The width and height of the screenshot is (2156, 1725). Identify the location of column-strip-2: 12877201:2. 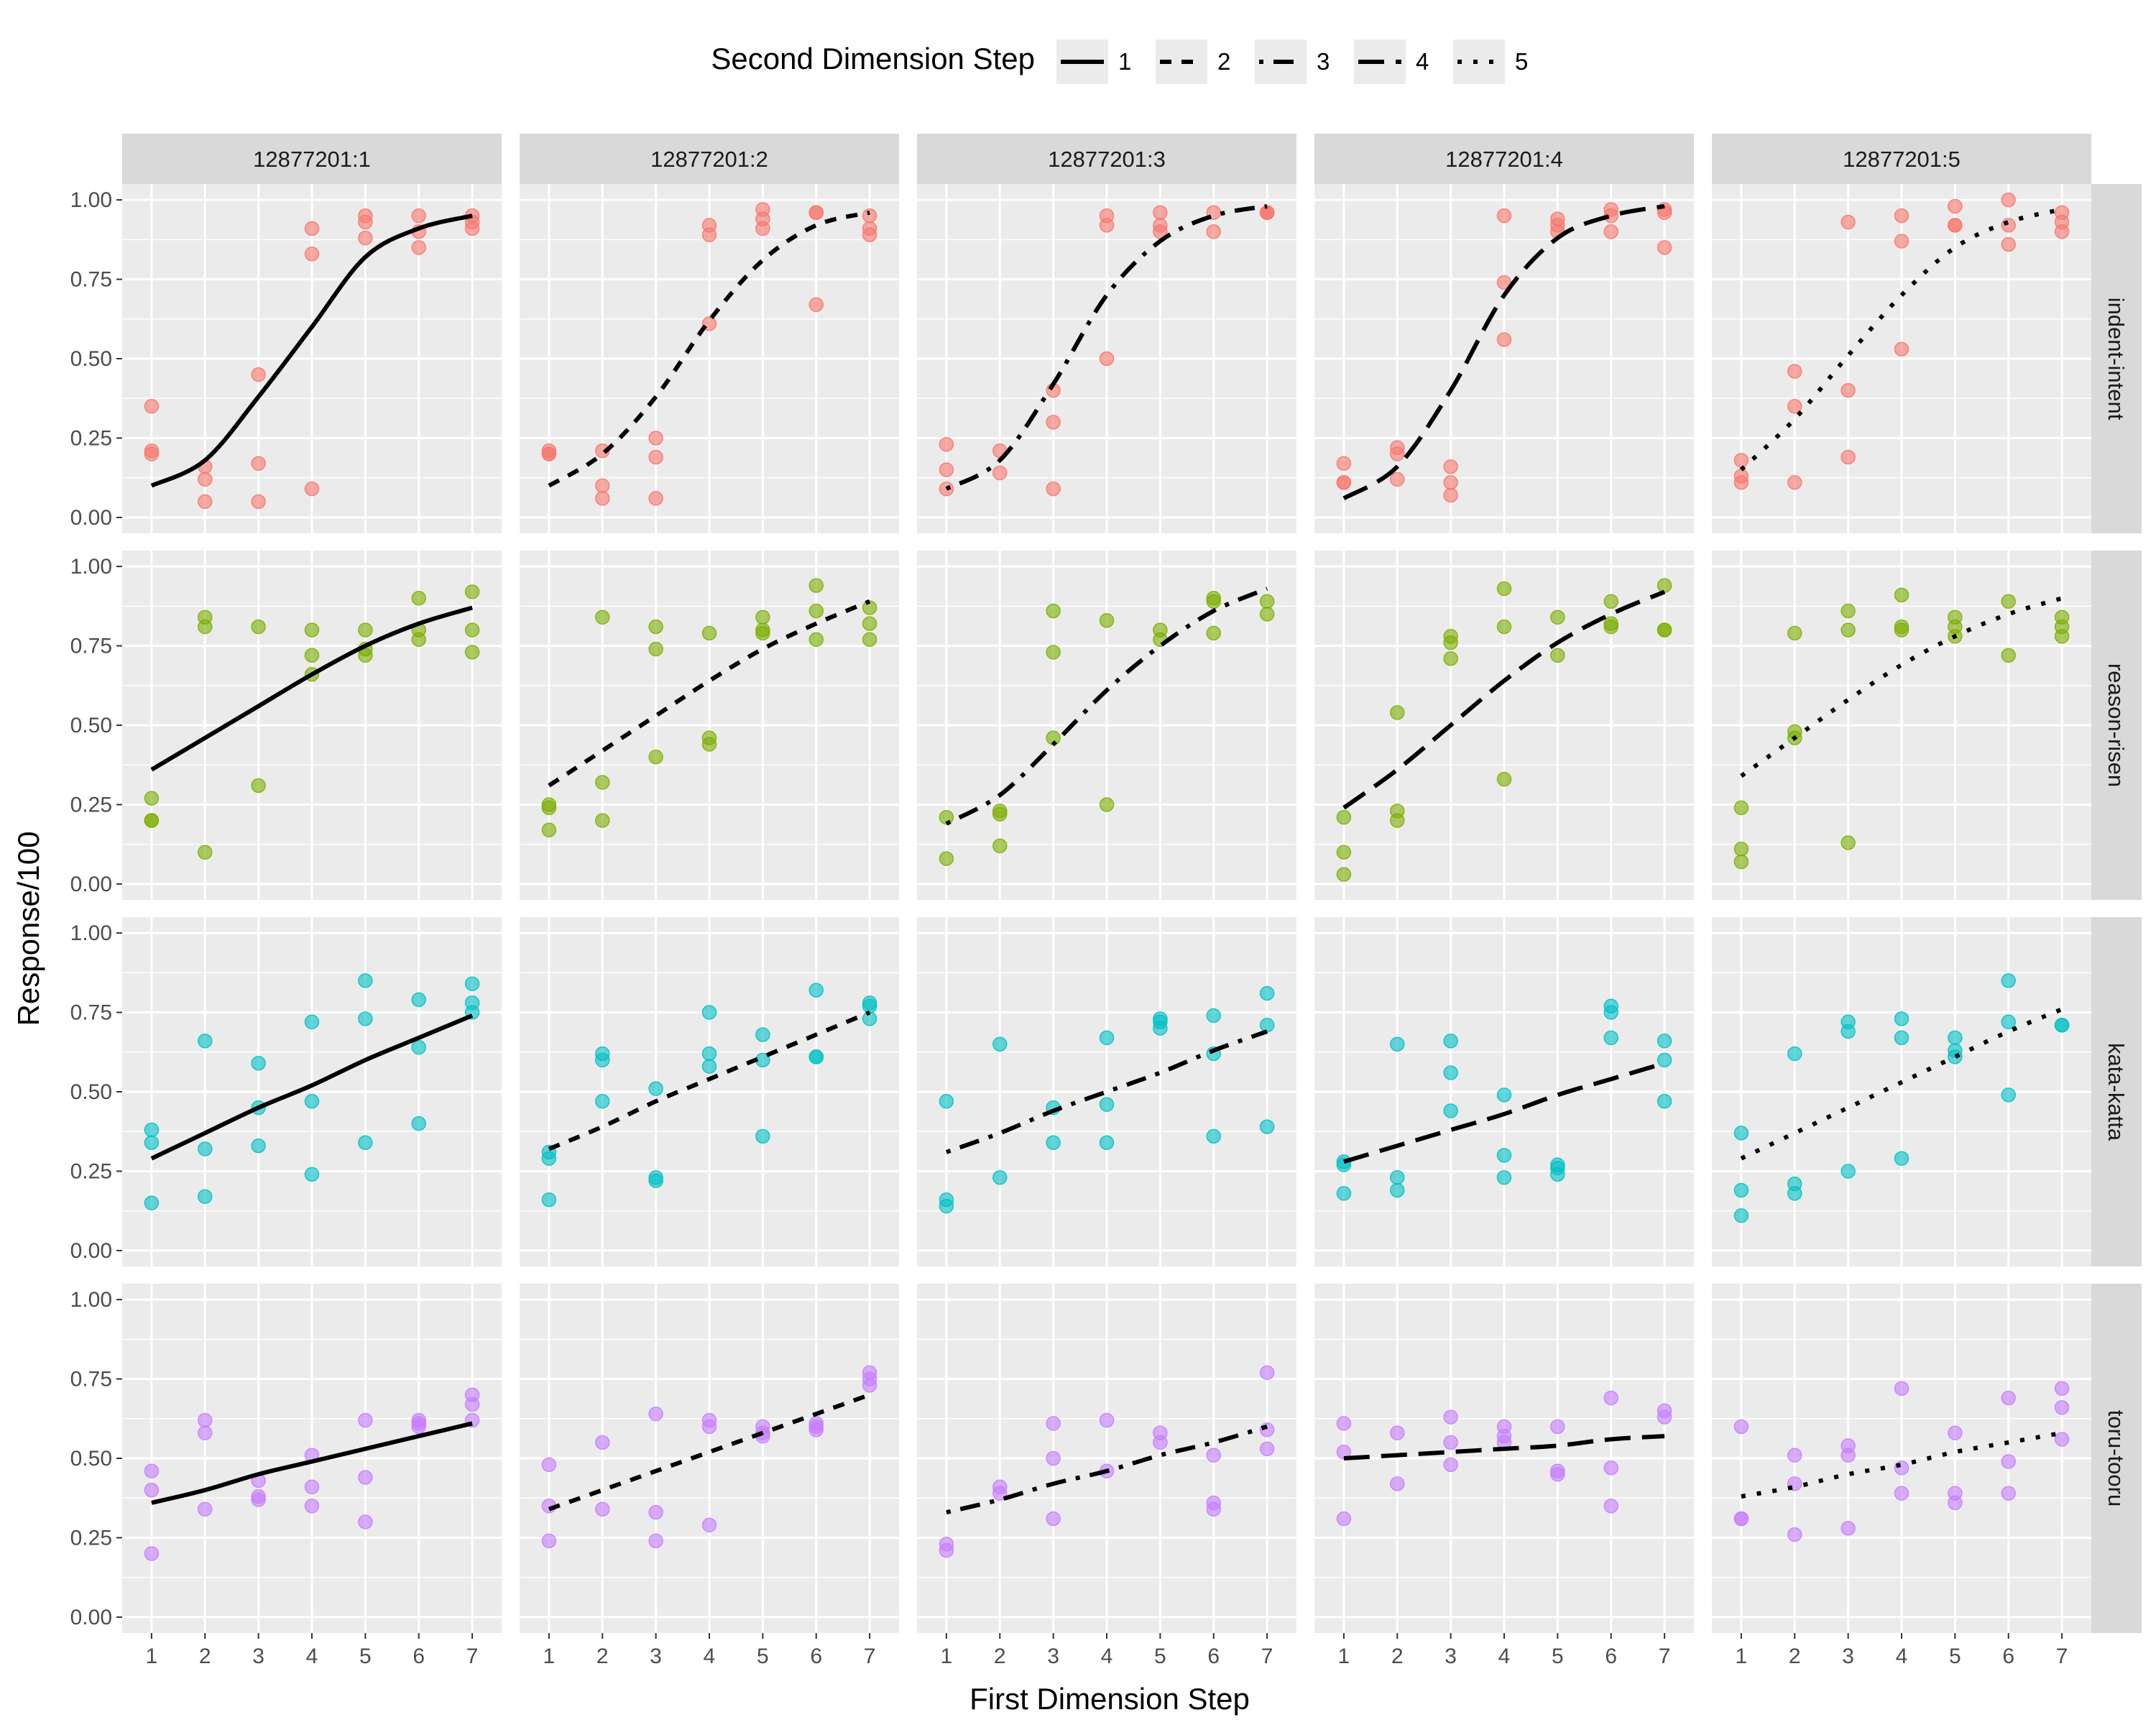
(709, 159).